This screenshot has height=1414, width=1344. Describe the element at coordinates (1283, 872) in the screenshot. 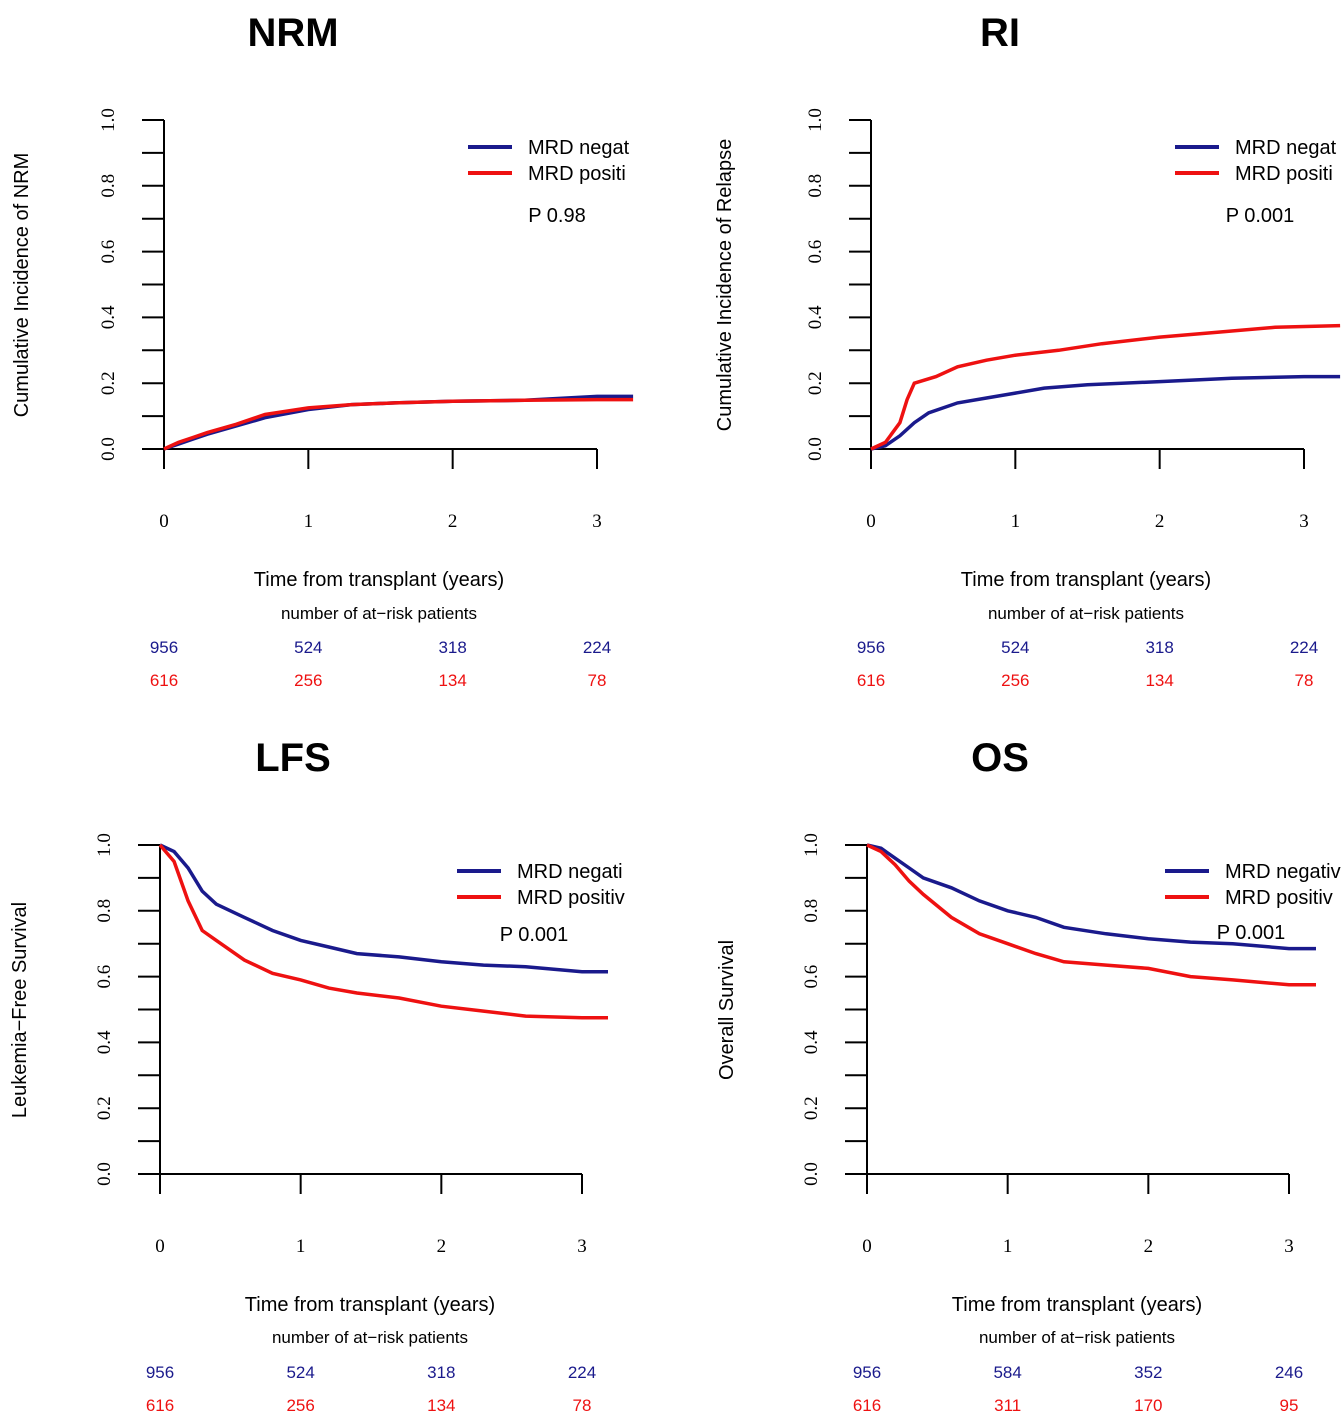

I see `legend-label-negative: MRD negativ` at that location.